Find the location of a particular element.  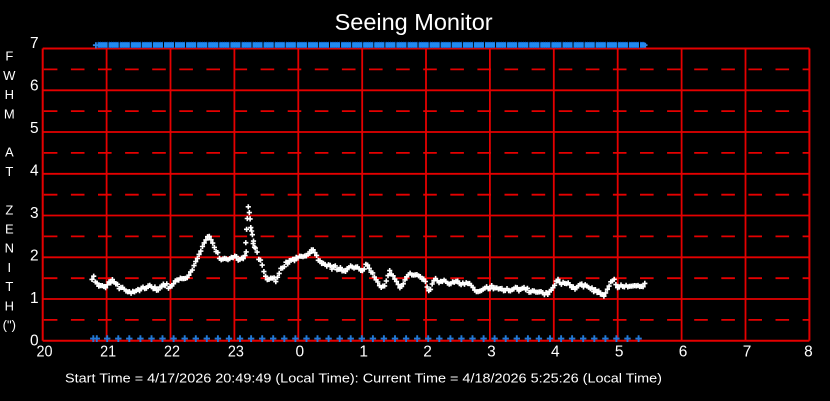

svg-text: M is located at coordinates (9, 113).